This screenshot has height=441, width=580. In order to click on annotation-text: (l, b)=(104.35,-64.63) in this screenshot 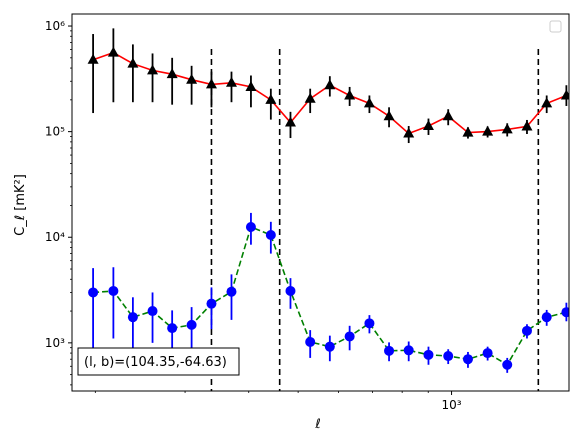, I will do `click(155, 362)`.